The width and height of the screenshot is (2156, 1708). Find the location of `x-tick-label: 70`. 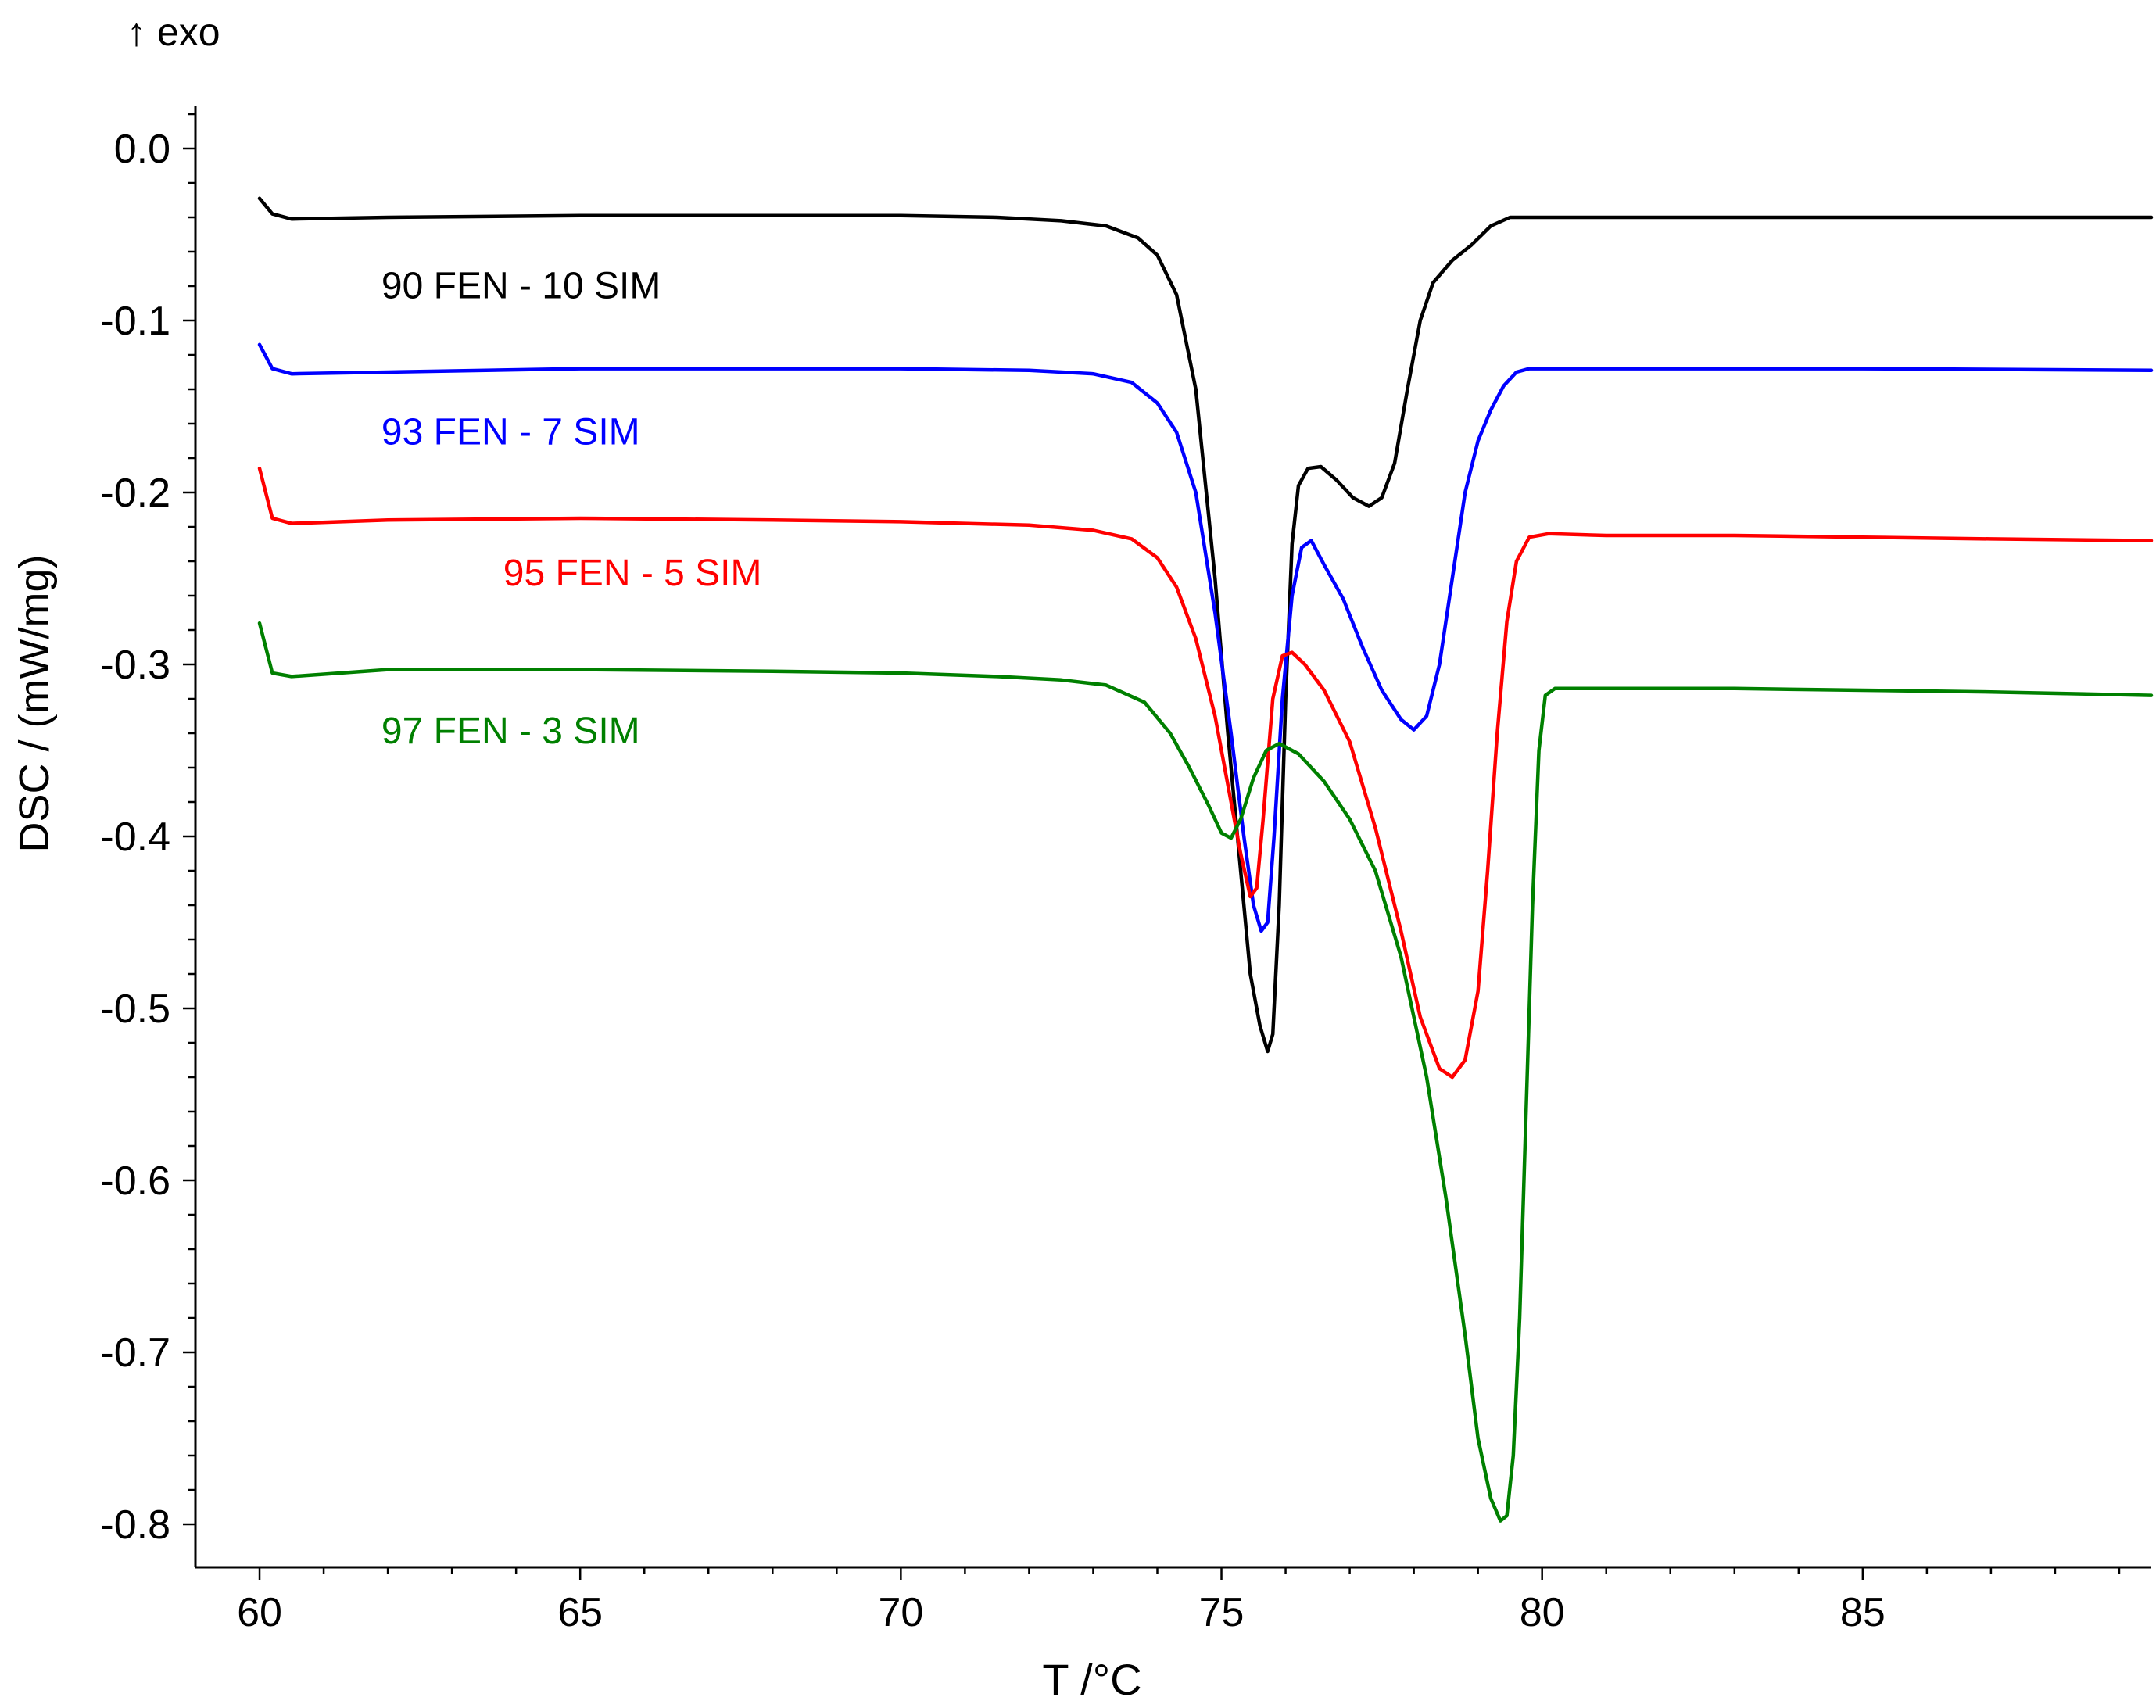

x-tick-label: 70 is located at coordinates (900, 1612).